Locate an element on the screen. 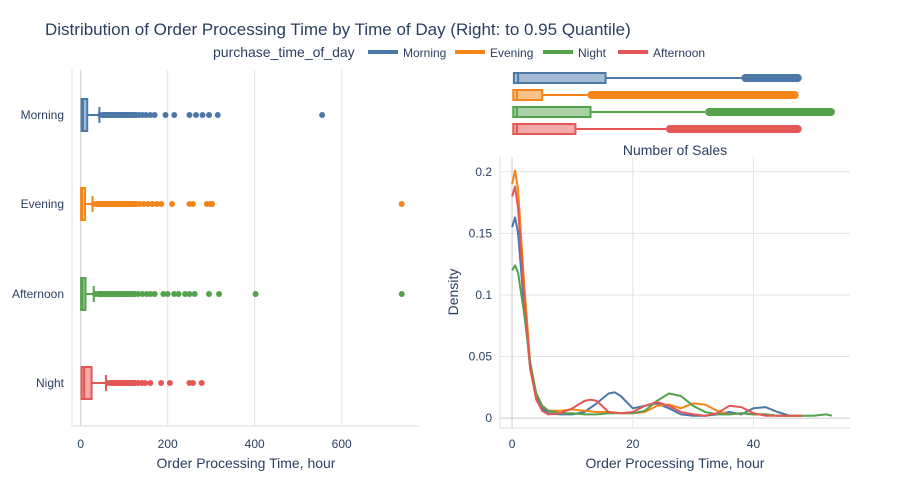  legend-item-afternoon: Afternoon is located at coordinates (661, 53).